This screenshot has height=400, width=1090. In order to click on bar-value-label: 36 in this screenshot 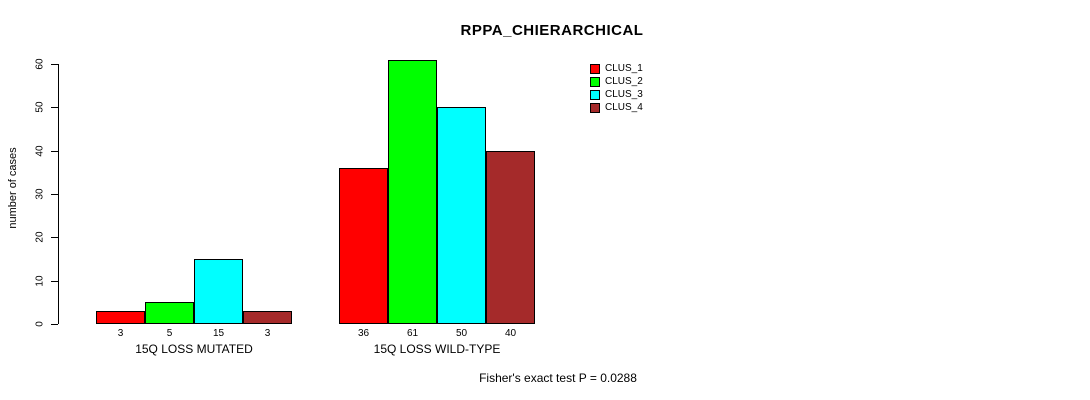, I will do `click(363, 333)`.